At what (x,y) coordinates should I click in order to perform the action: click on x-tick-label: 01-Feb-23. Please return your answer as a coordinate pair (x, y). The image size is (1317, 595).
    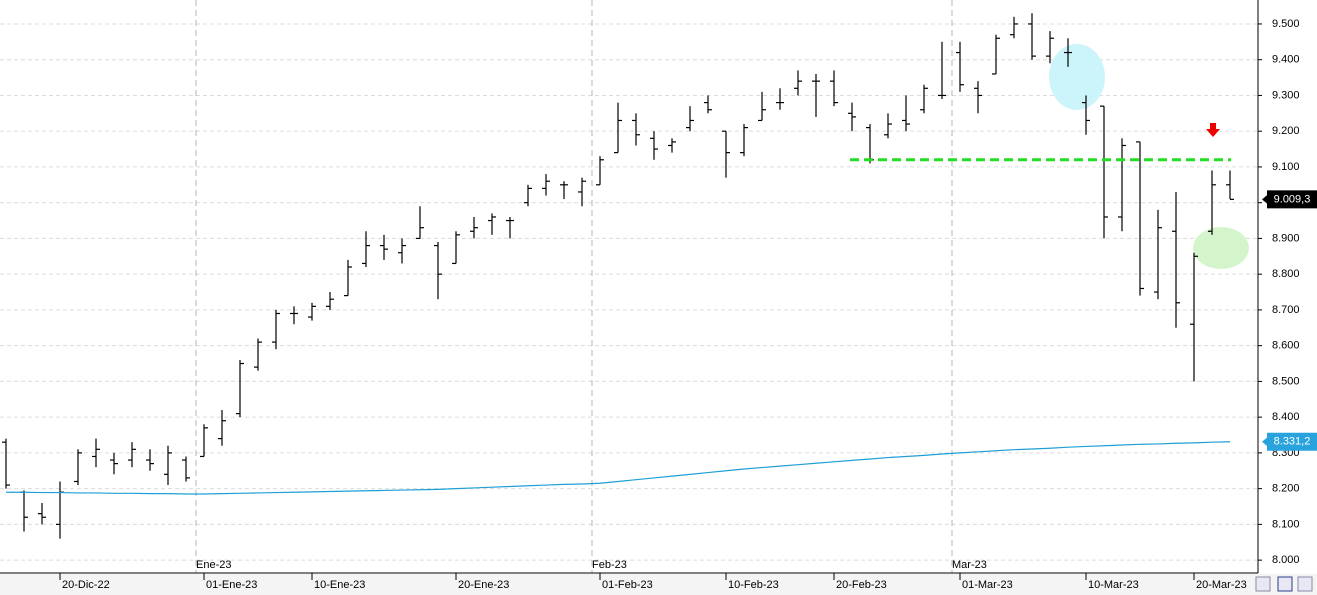
    Looking at the image, I should click on (627, 585).